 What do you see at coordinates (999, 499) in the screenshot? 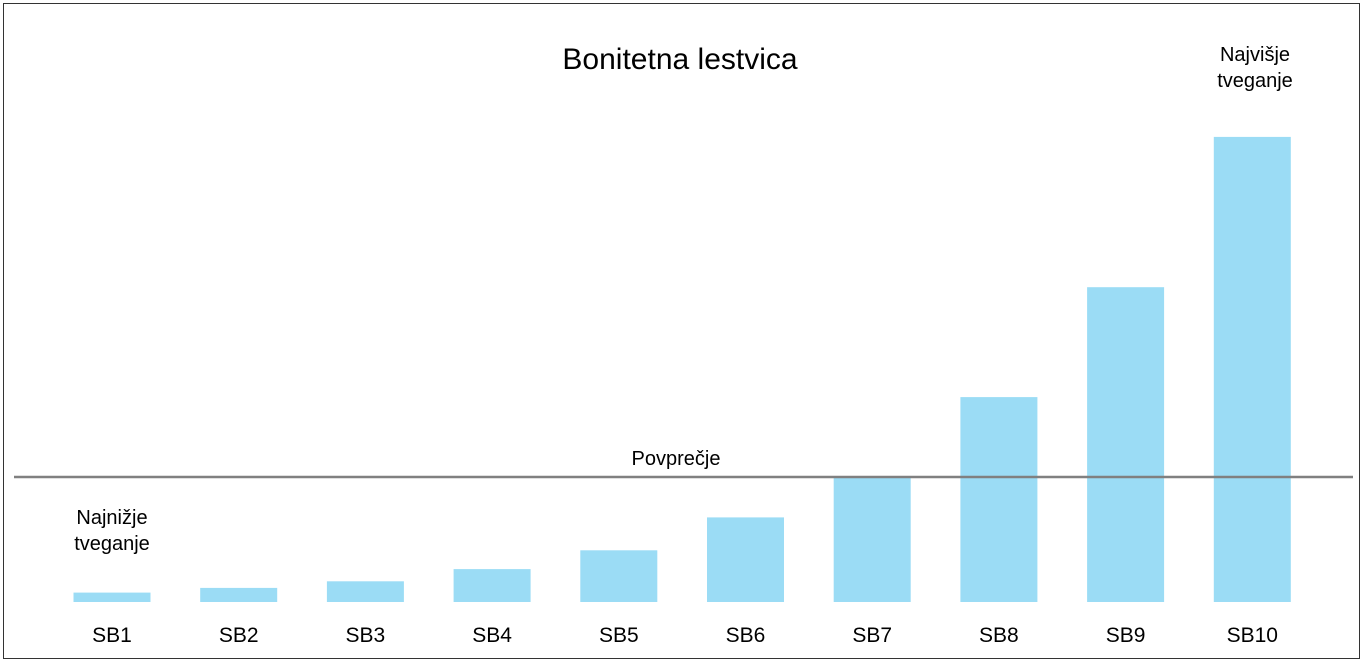
I see `bar-sb8` at bounding box center [999, 499].